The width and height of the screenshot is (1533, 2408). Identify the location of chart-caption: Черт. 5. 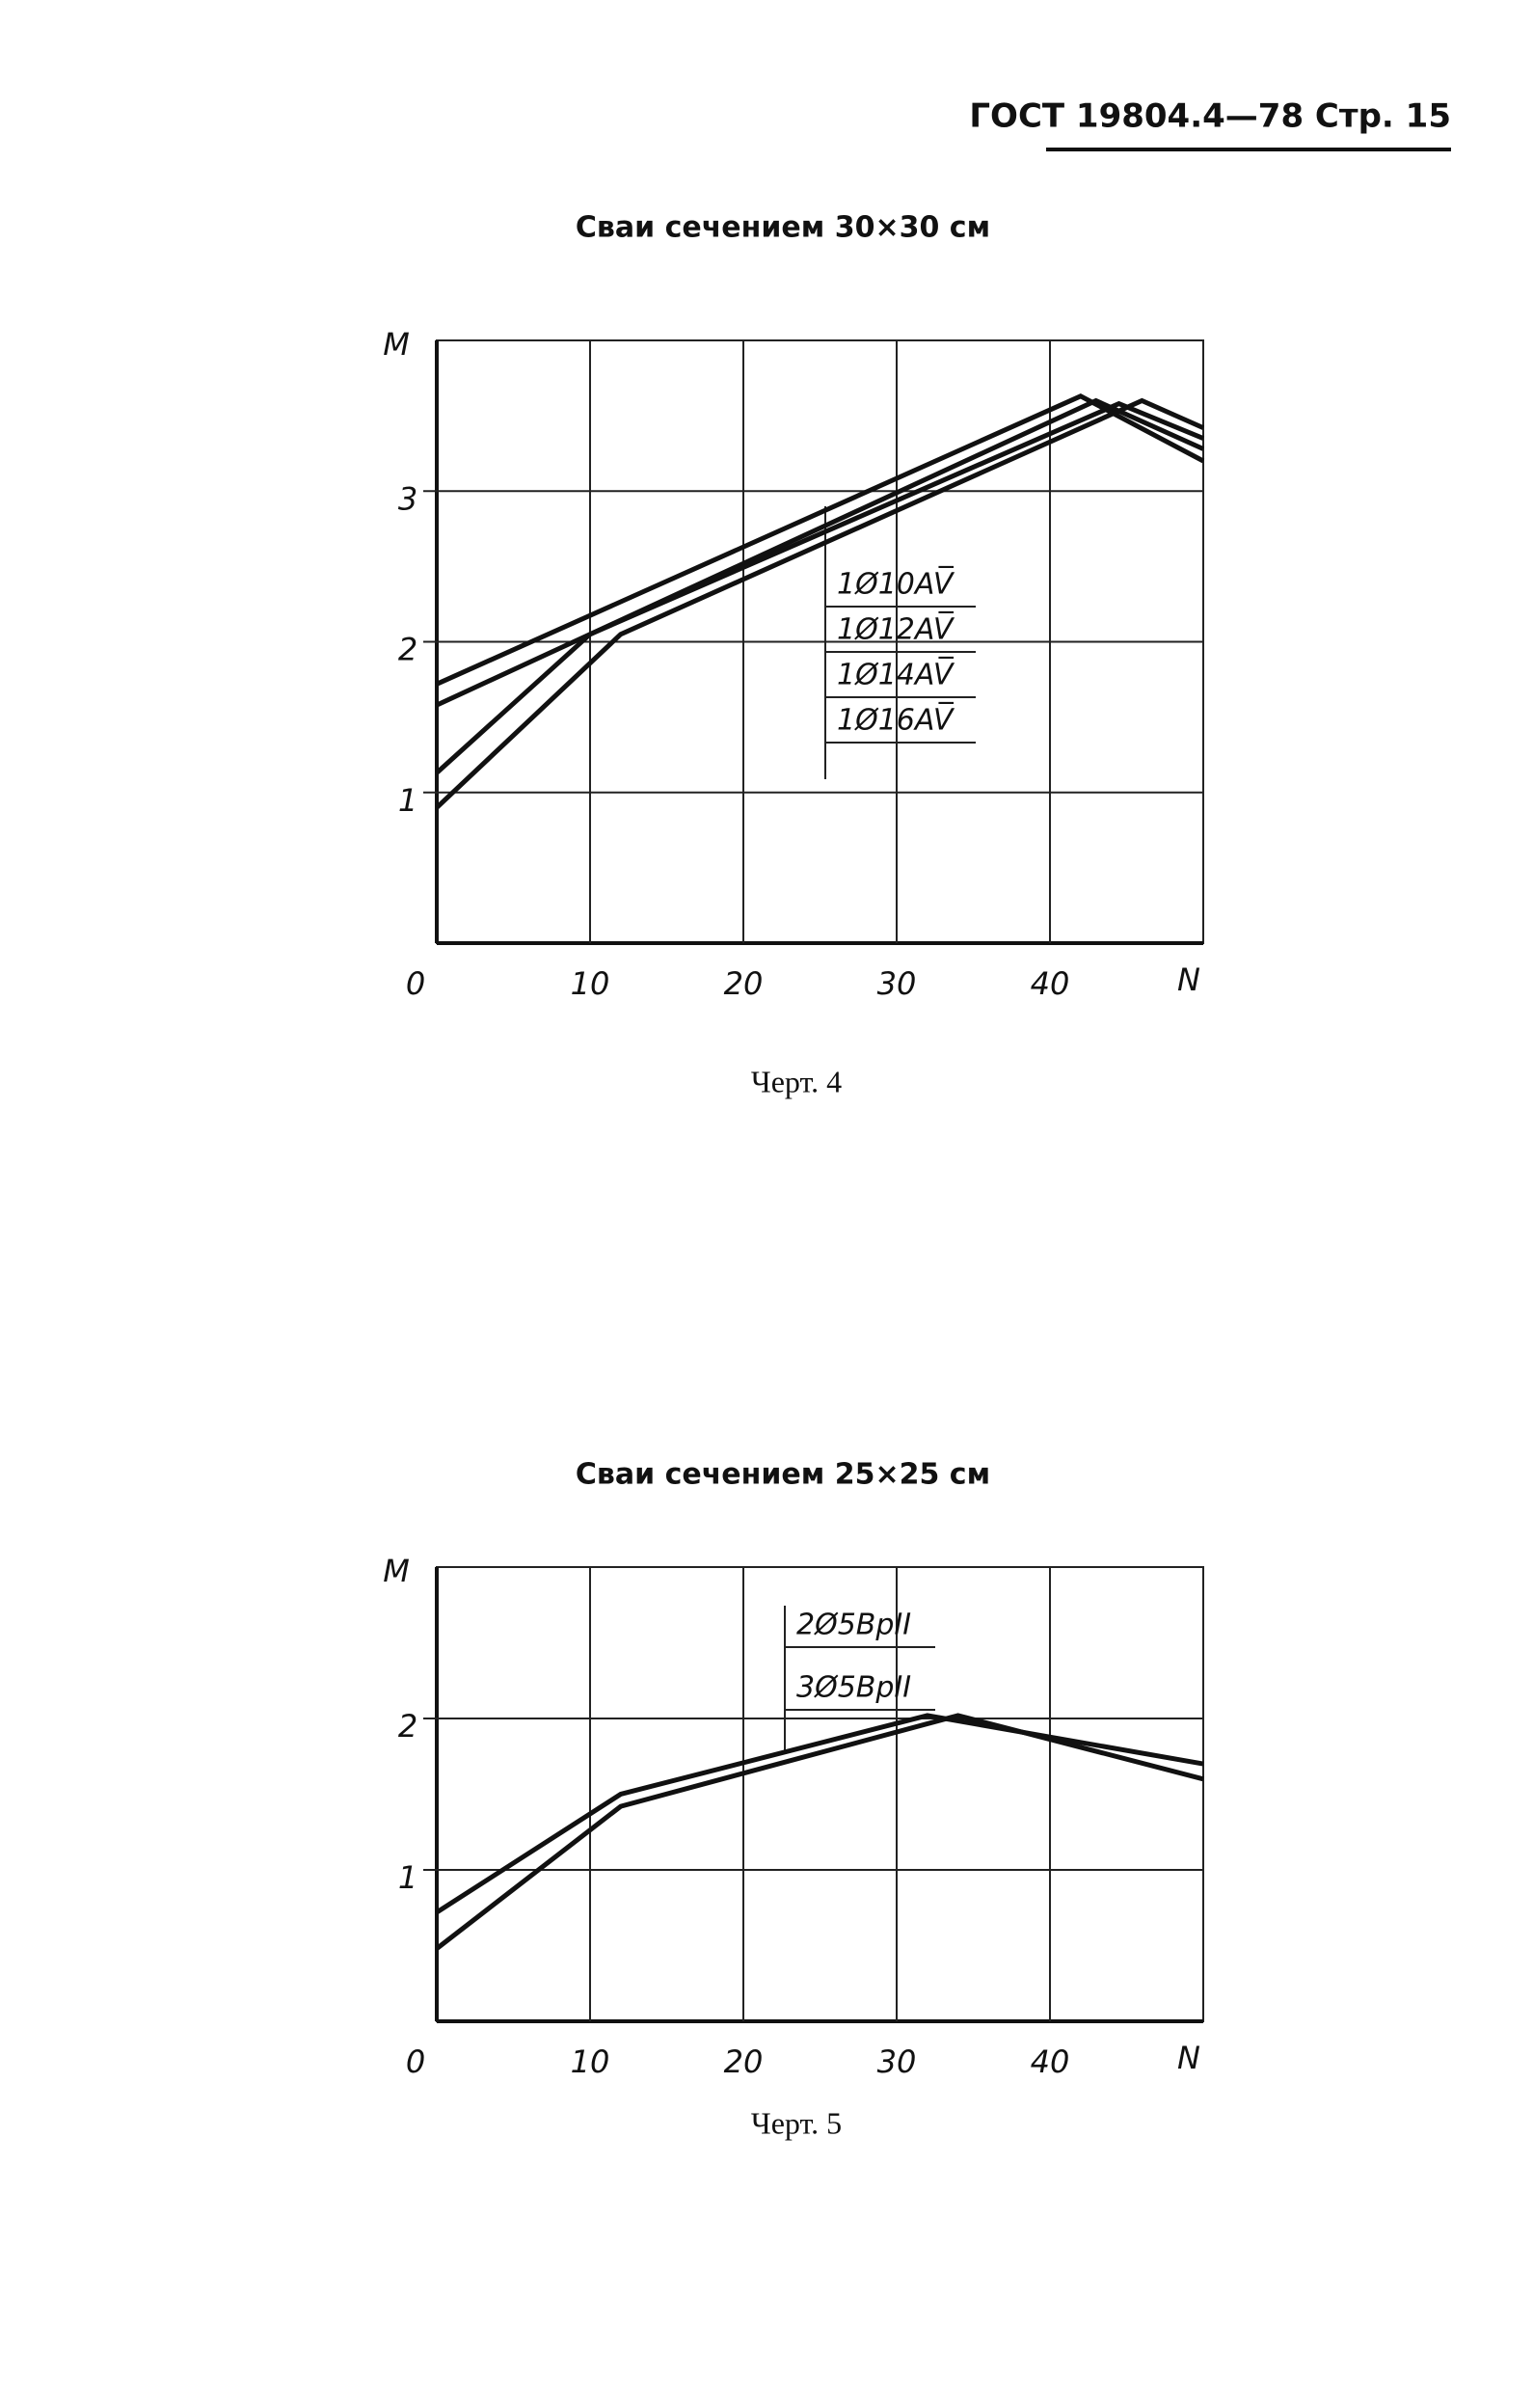
(796, 2122).